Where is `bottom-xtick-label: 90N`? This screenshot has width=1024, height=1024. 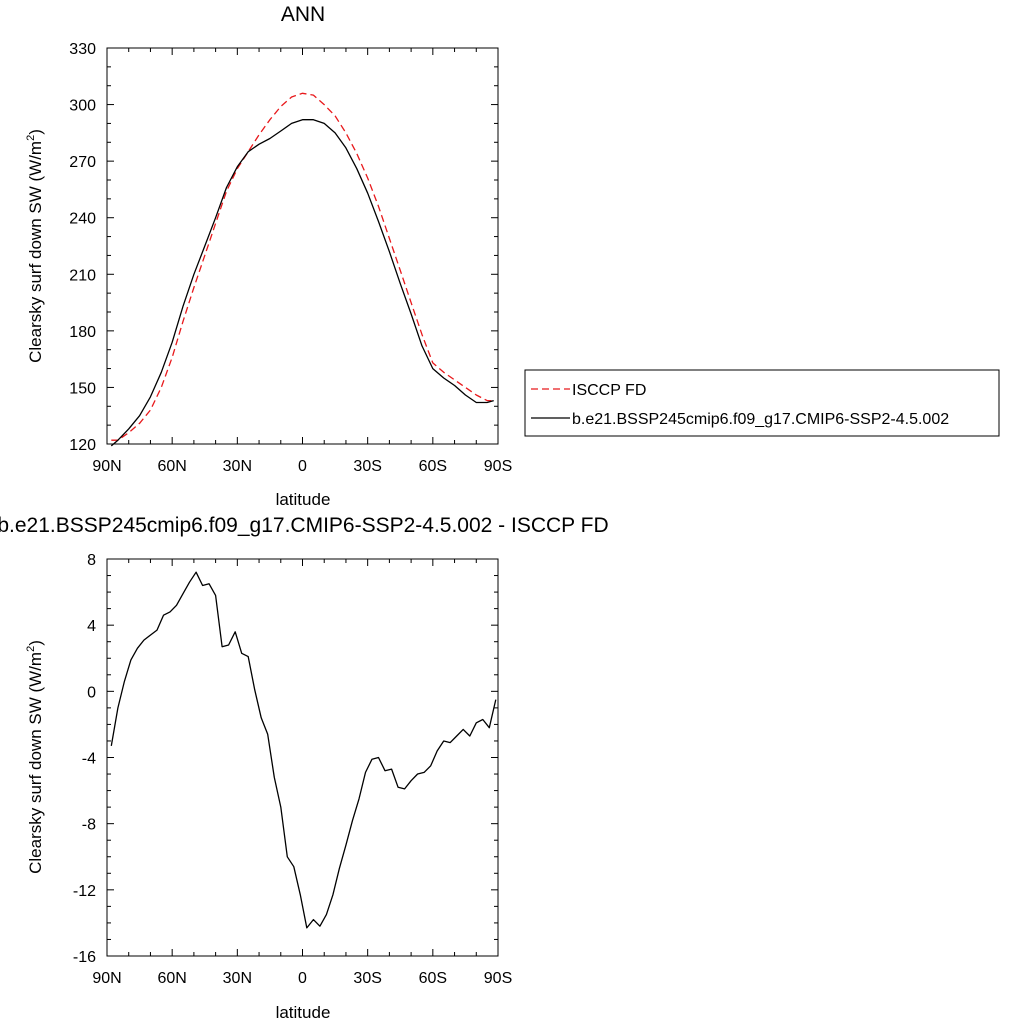 bottom-xtick-label: 90N is located at coordinates (106, 978).